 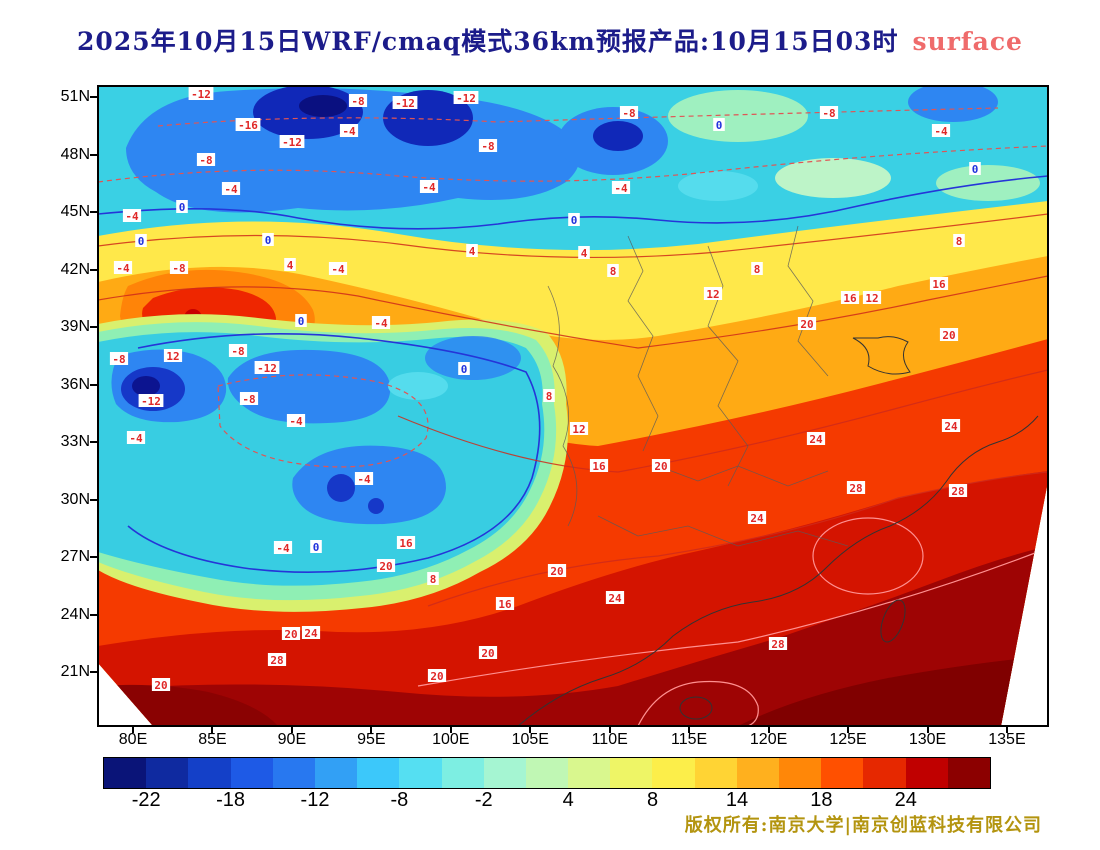 I want to click on colorbar-tick: -12, so click(x=315, y=800).